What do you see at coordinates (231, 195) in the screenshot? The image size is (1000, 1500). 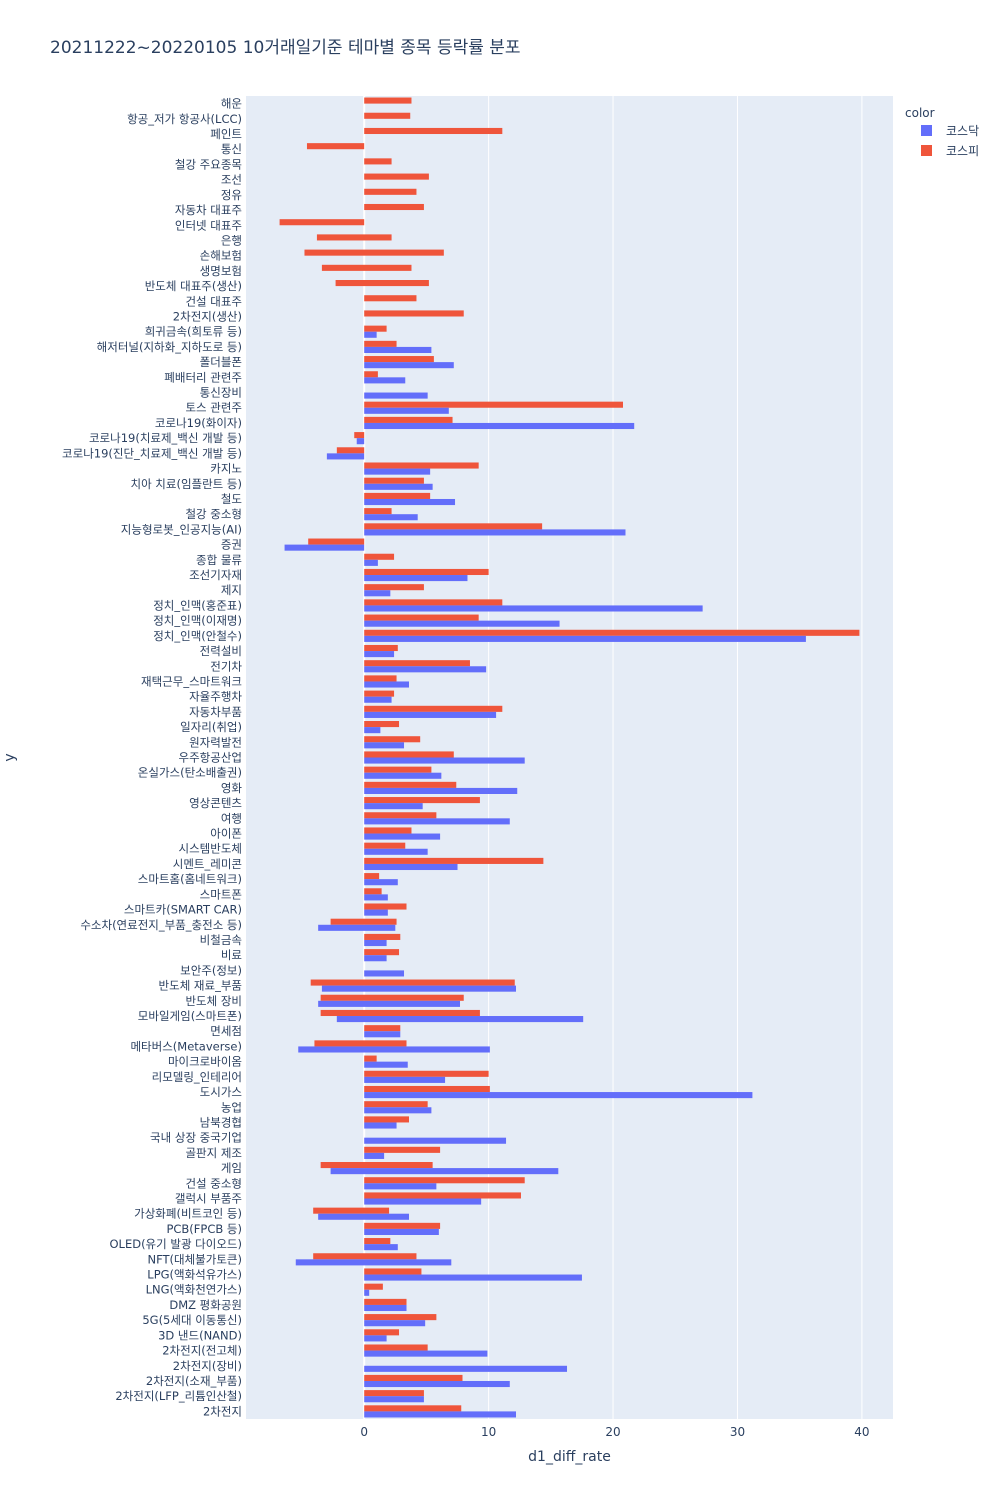 I see `y-tick-label: 정유` at bounding box center [231, 195].